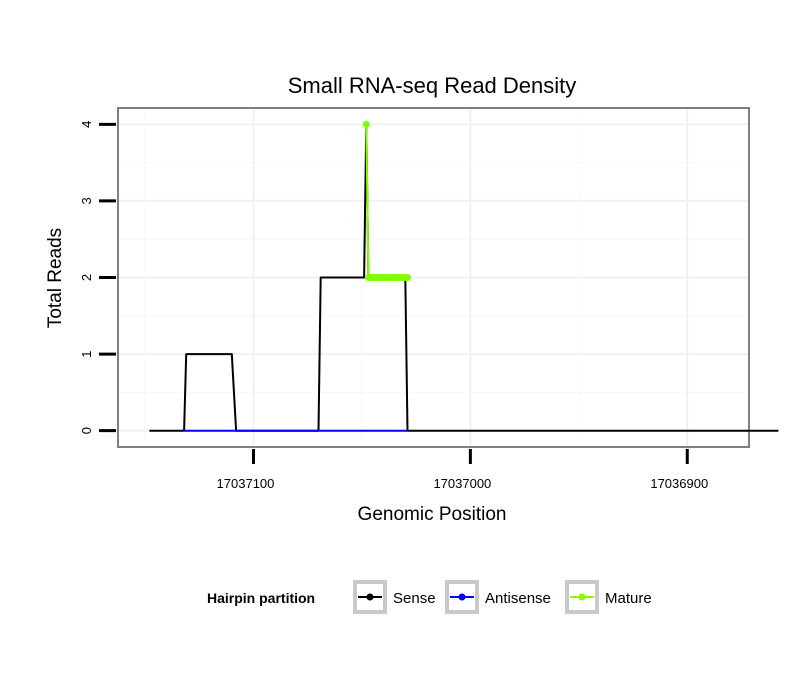  I want to click on legend: Hairpin partition Sense Antisense Mature, so click(429, 597).